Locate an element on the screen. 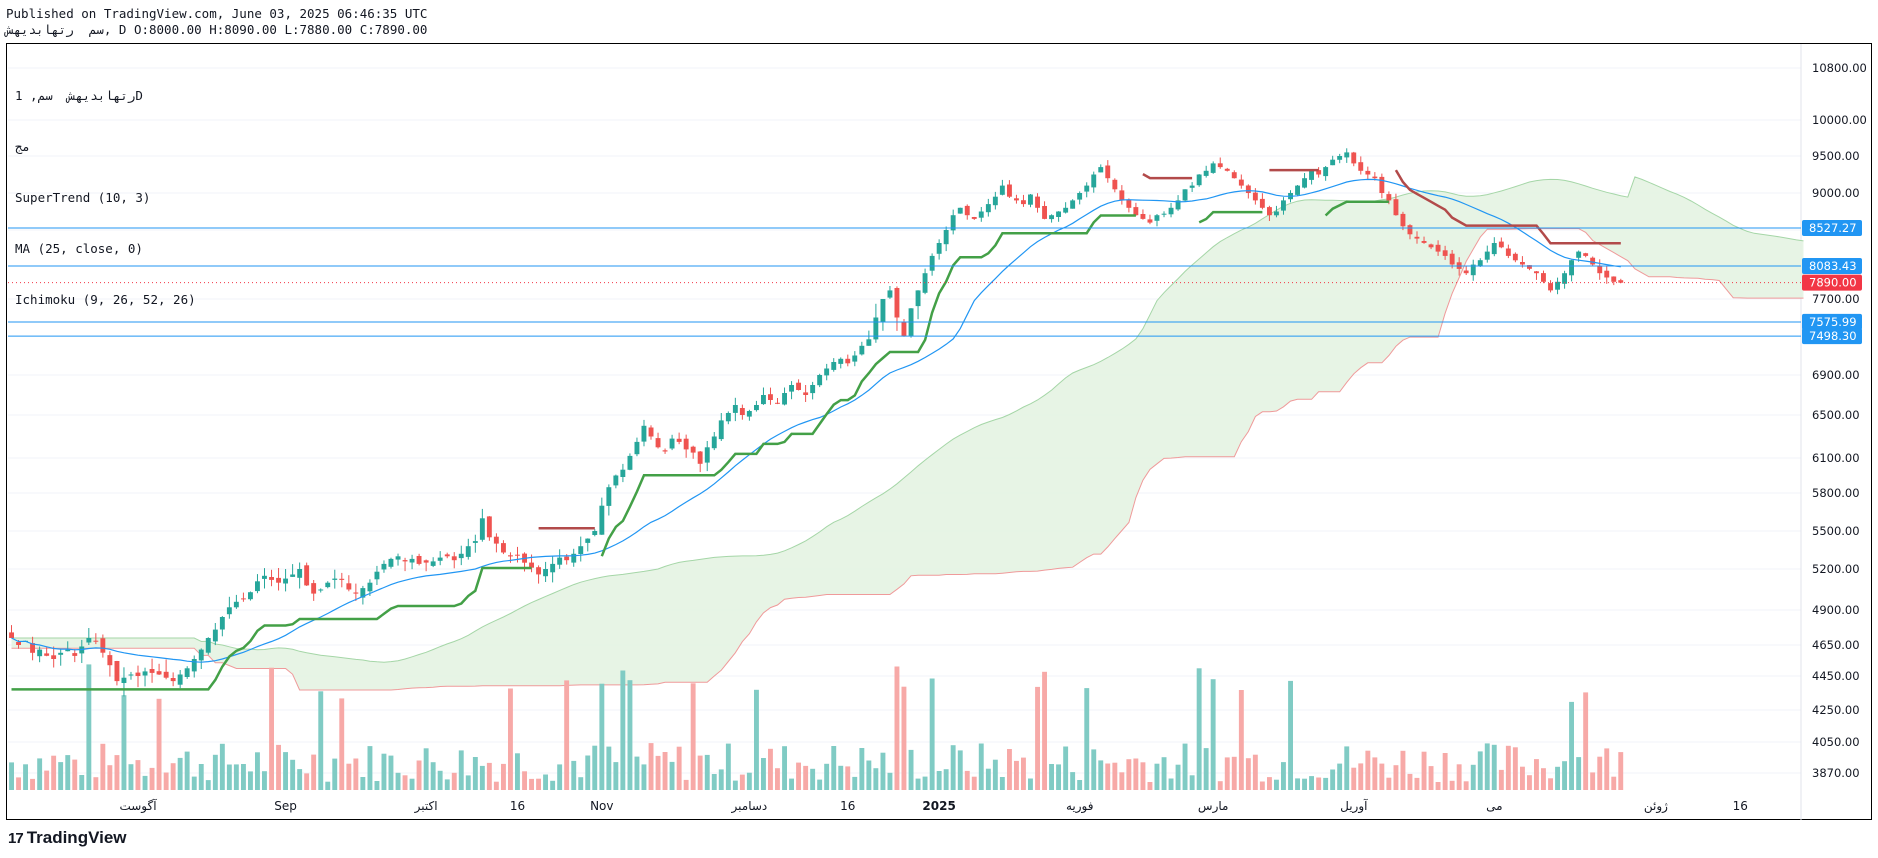 Image resolution: width=1878 pixels, height=858 pixels. supertrend-up-line is located at coordinates (1356, 208).